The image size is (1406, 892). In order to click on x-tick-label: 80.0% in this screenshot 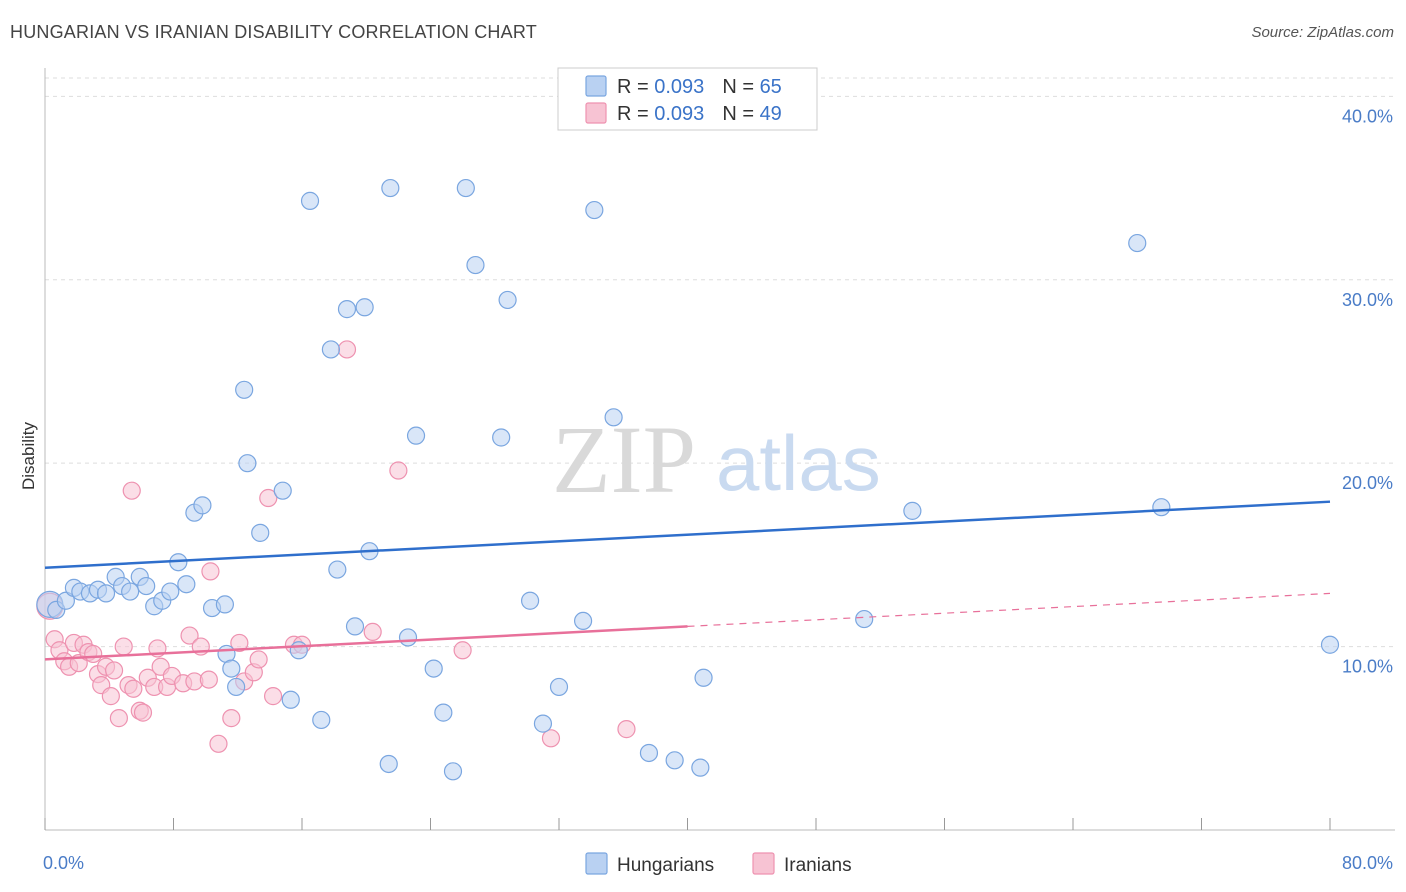, I will do `click(1367, 863)`.